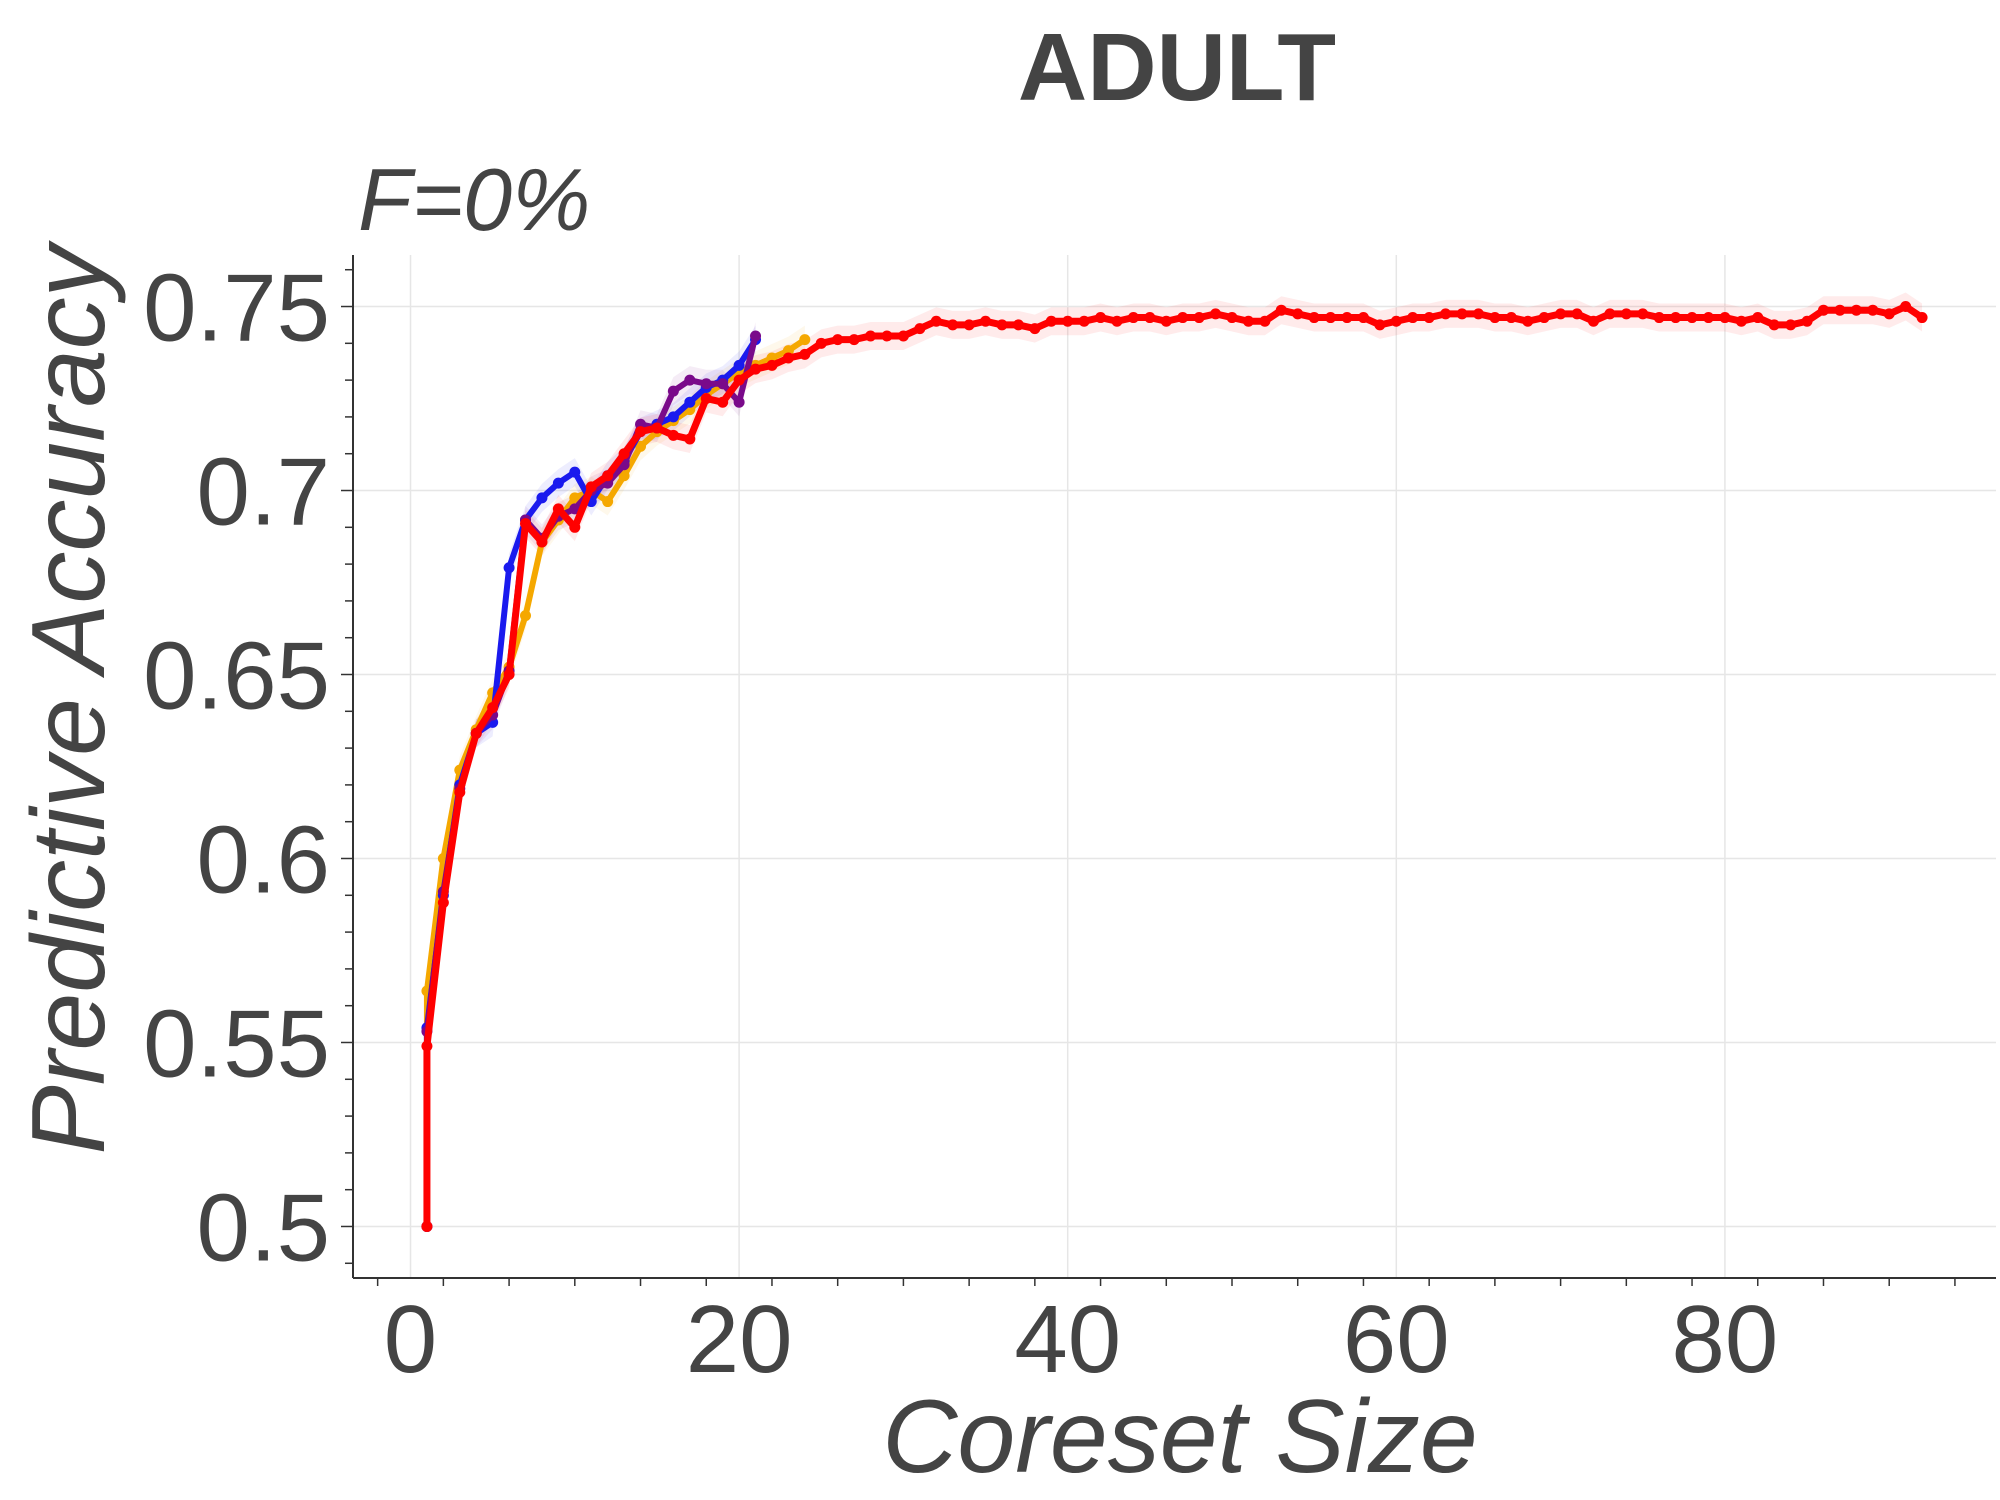 The width and height of the screenshot is (2000, 1500). I want to click on x-tick-label: 60, so click(1396, 1339).